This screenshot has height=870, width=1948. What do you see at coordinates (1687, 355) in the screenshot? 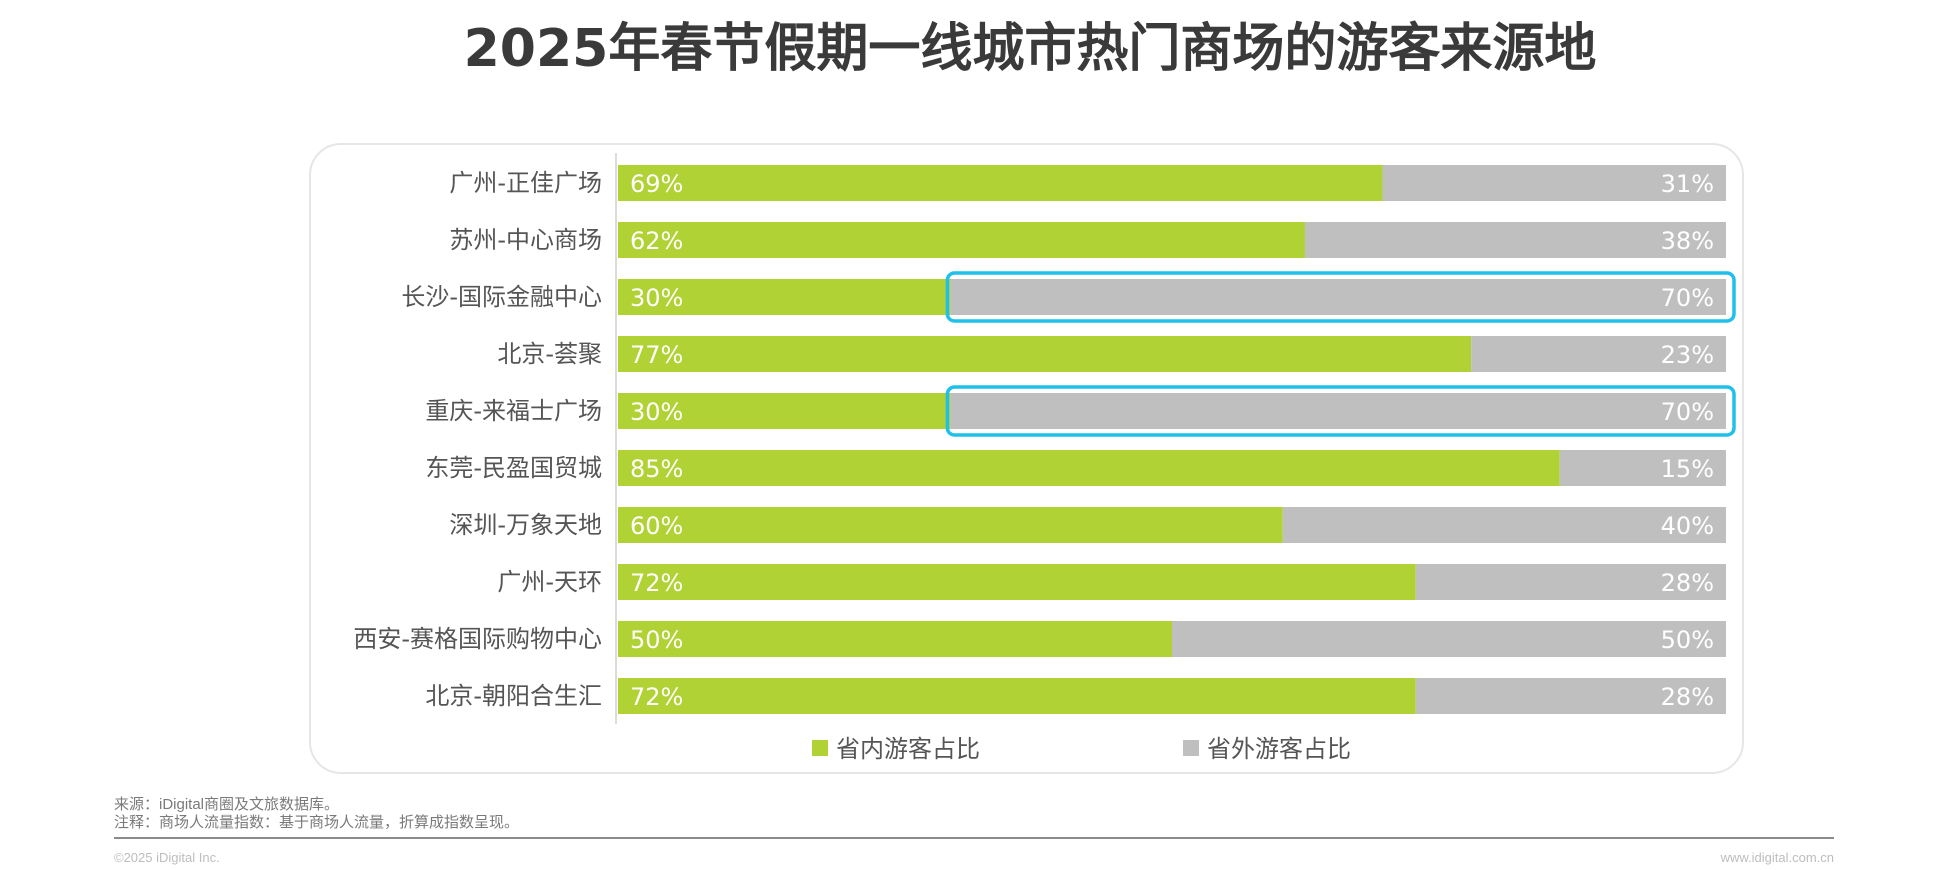
I see `data-label: 23%` at bounding box center [1687, 355].